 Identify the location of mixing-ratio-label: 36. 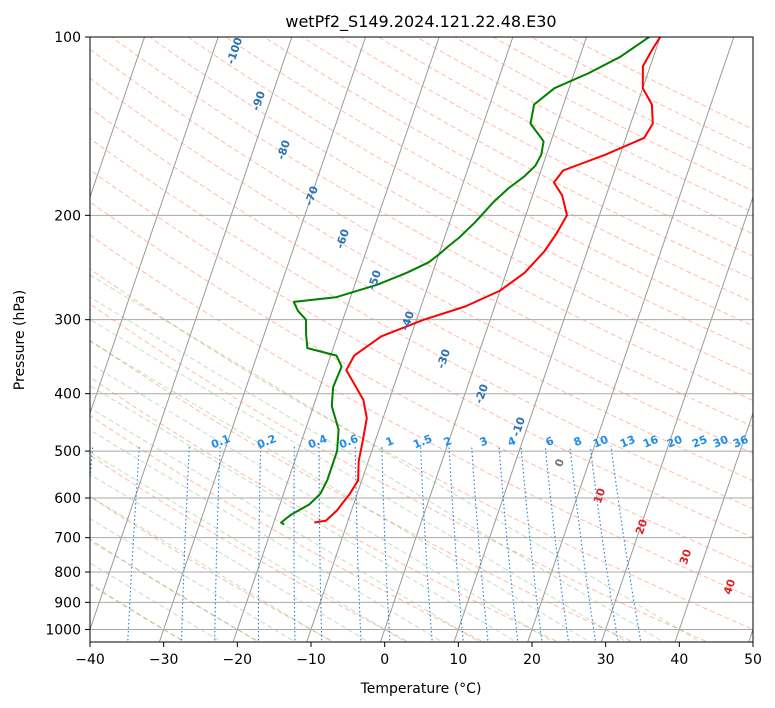
(740, 442).